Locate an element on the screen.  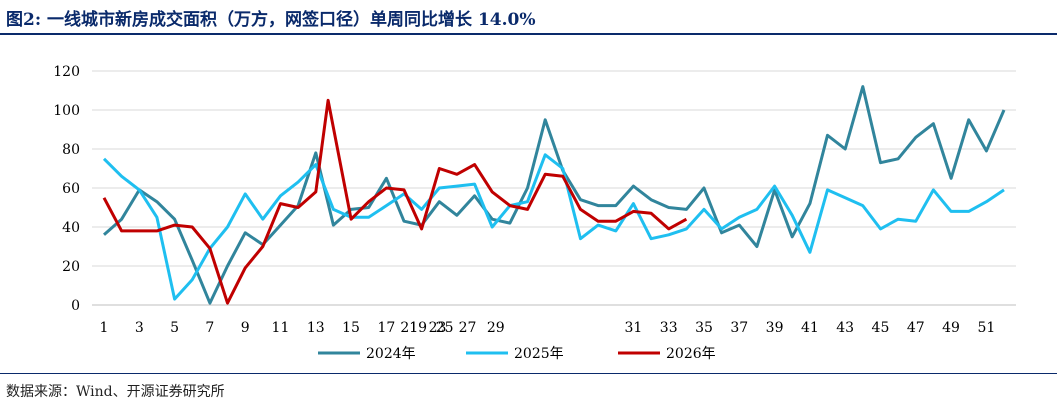
y-tick-label-40: 40 is located at coordinates (71, 228).